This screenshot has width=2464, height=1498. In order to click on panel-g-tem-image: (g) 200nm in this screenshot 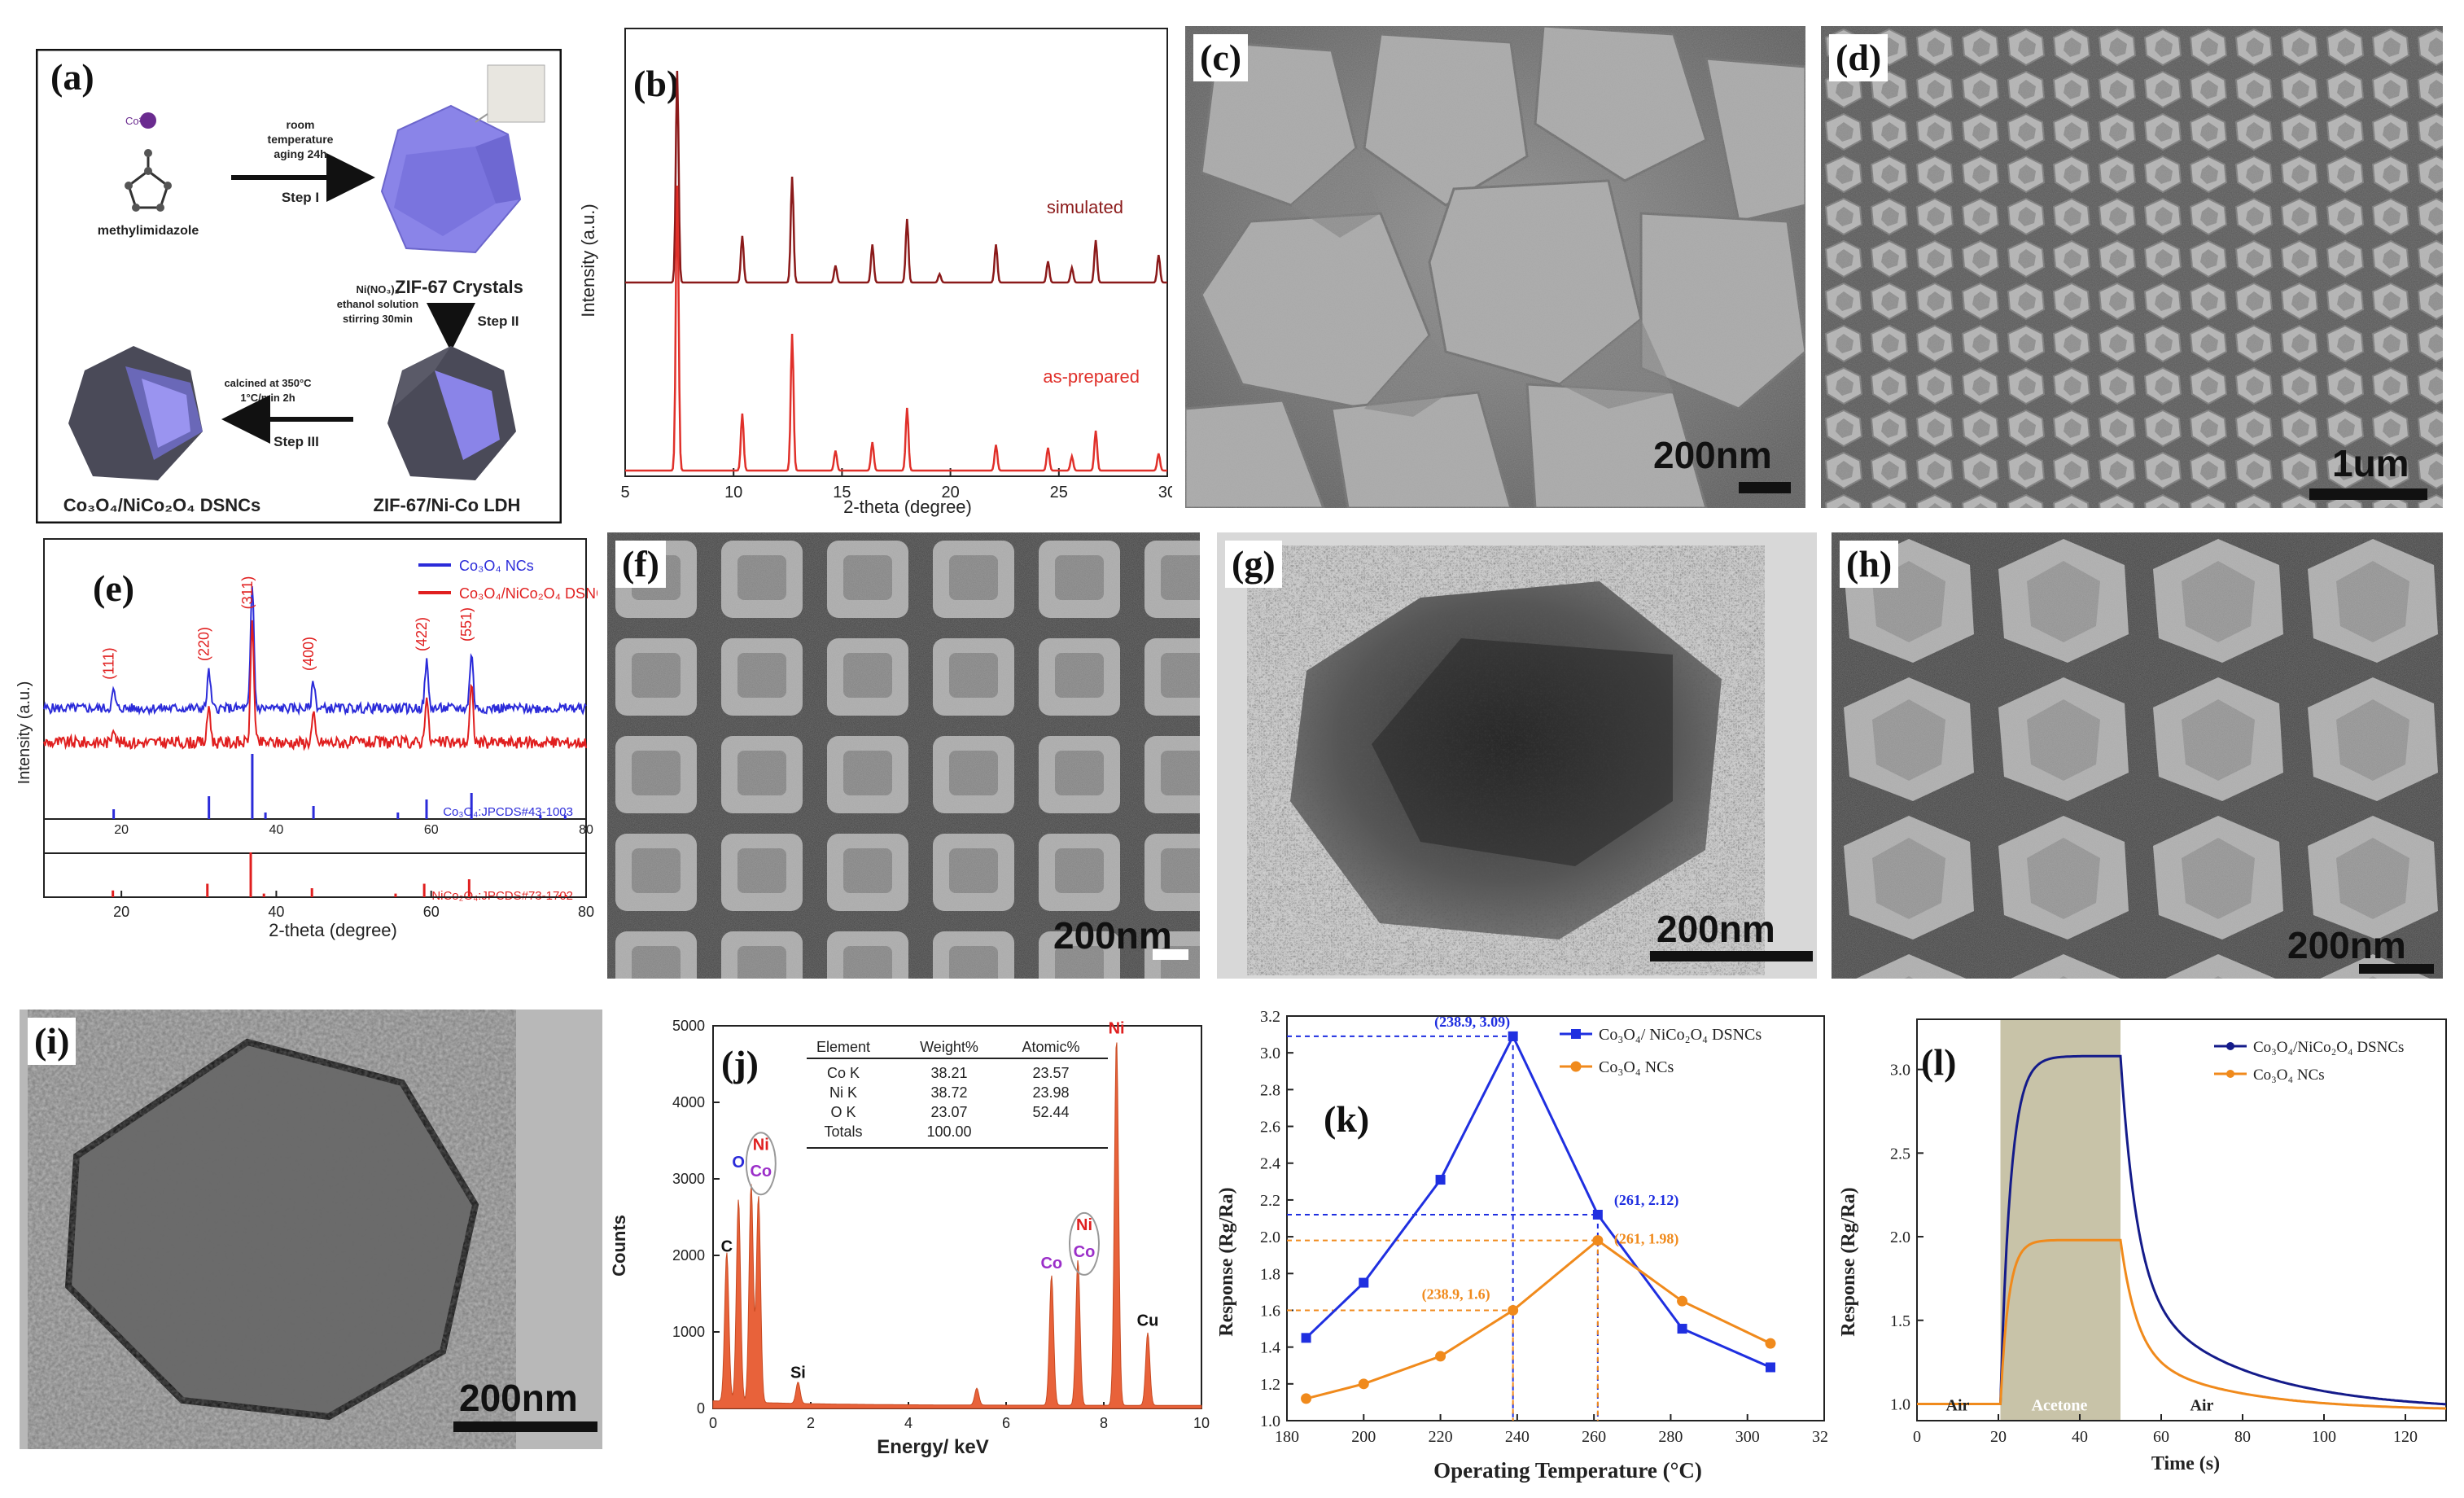, I will do `click(1517, 756)`.